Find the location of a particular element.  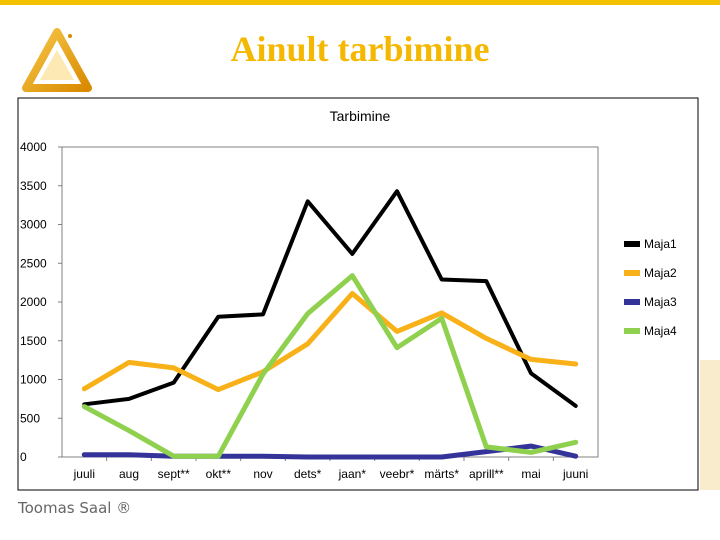

x-tick-label: nov is located at coordinates (262, 474).